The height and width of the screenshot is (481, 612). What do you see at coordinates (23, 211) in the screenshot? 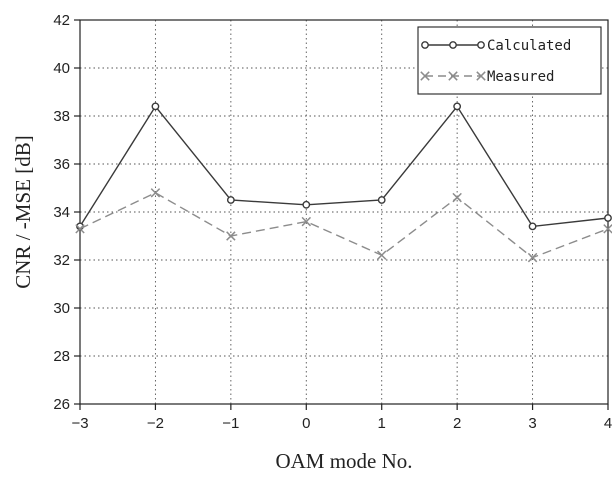
I see `y-axis-title: CNR / -MSE [dB]` at bounding box center [23, 211].